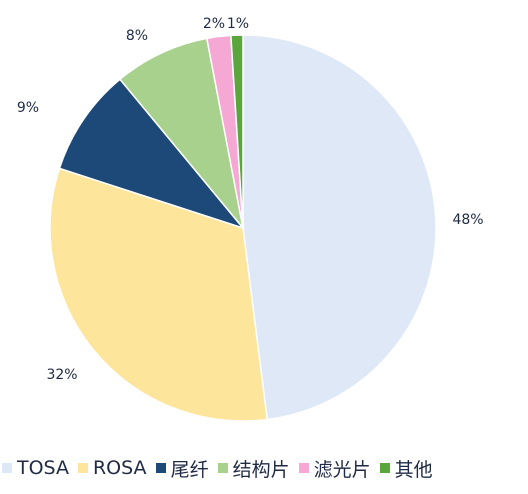 The width and height of the screenshot is (528, 494). I want to click on legend-item-2: ROSA, so click(112, 468).